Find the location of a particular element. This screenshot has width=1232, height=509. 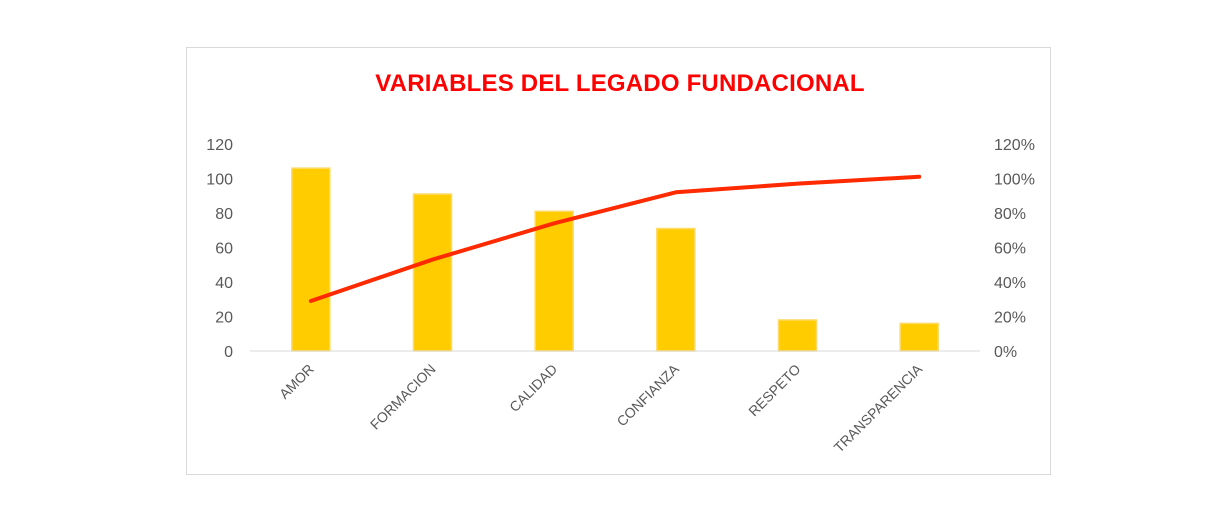

y-tick-label: 120 is located at coordinates (219, 145).